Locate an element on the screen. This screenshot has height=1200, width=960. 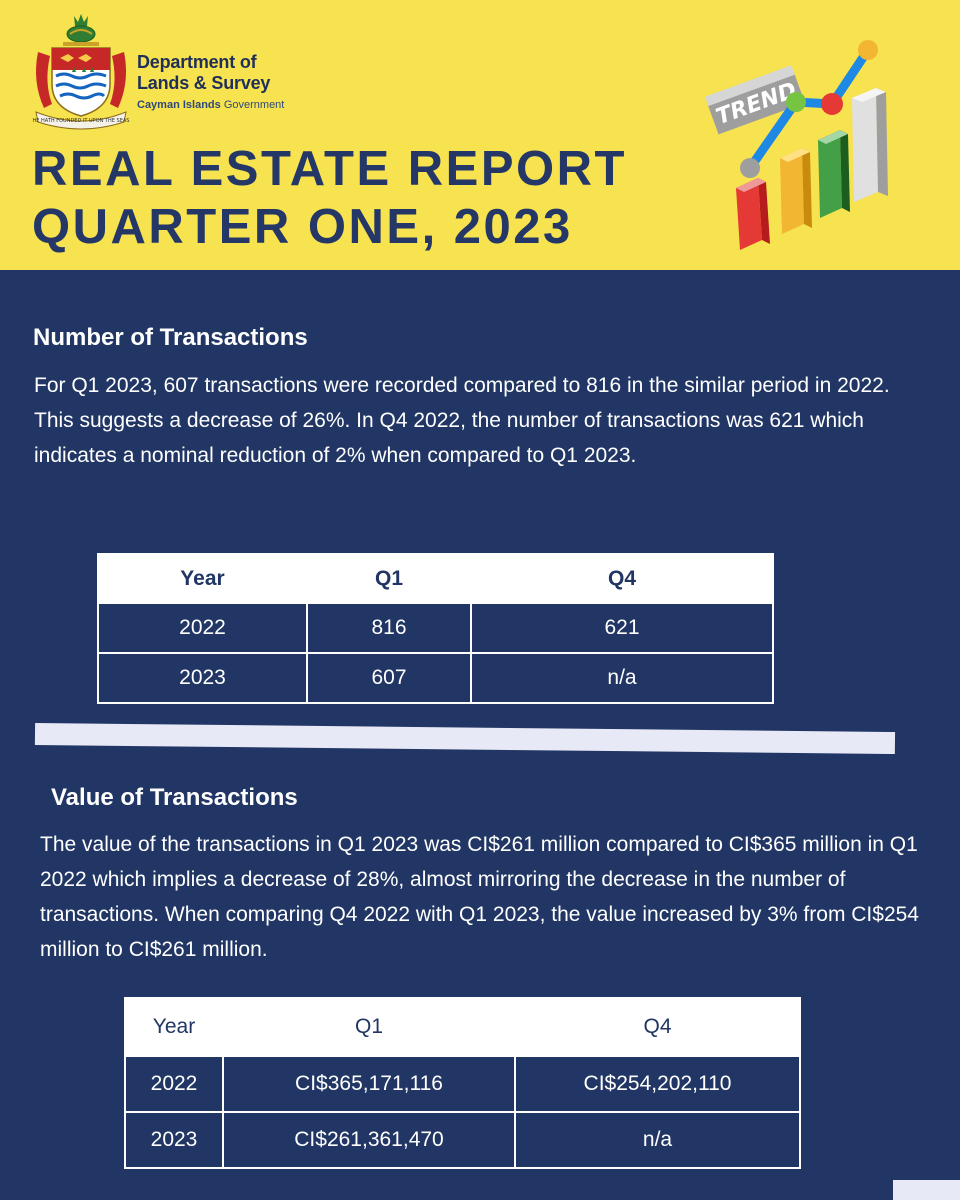
table-cell: 607 is located at coordinates (389, 678).